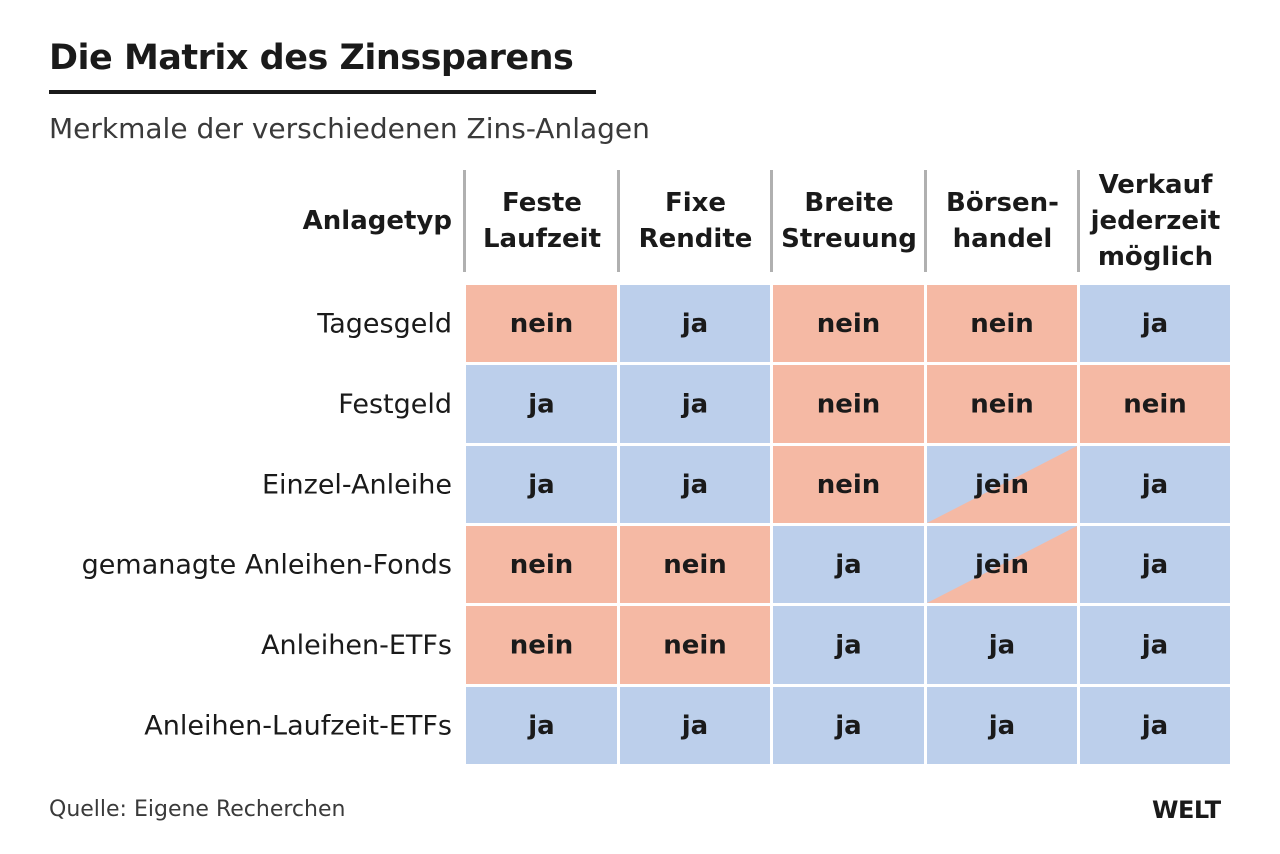 This screenshot has height=854, width=1280. I want to click on cell-r1-c5-fill, so click(1155, 323).